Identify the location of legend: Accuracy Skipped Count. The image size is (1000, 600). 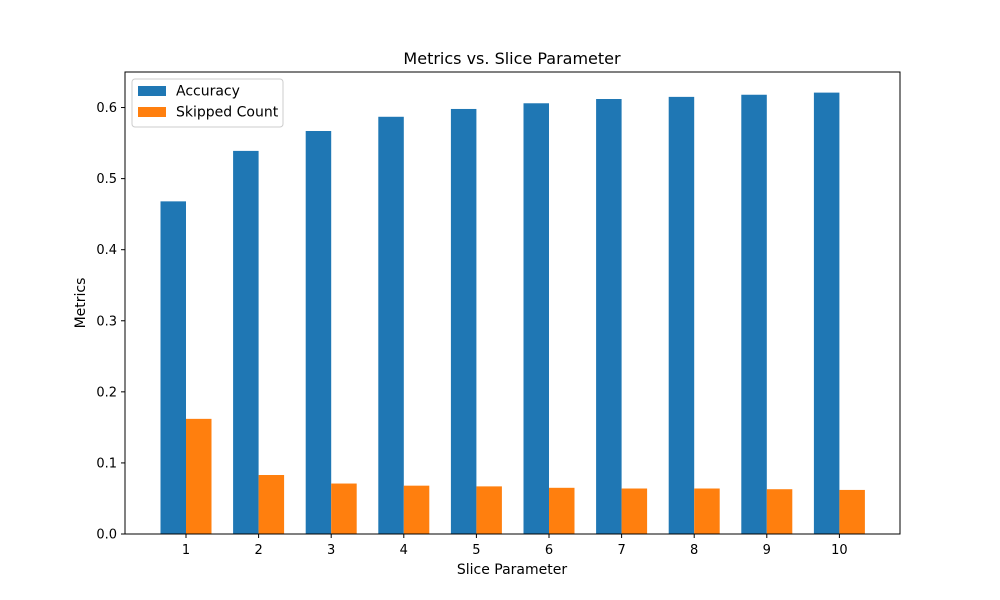
(207, 103).